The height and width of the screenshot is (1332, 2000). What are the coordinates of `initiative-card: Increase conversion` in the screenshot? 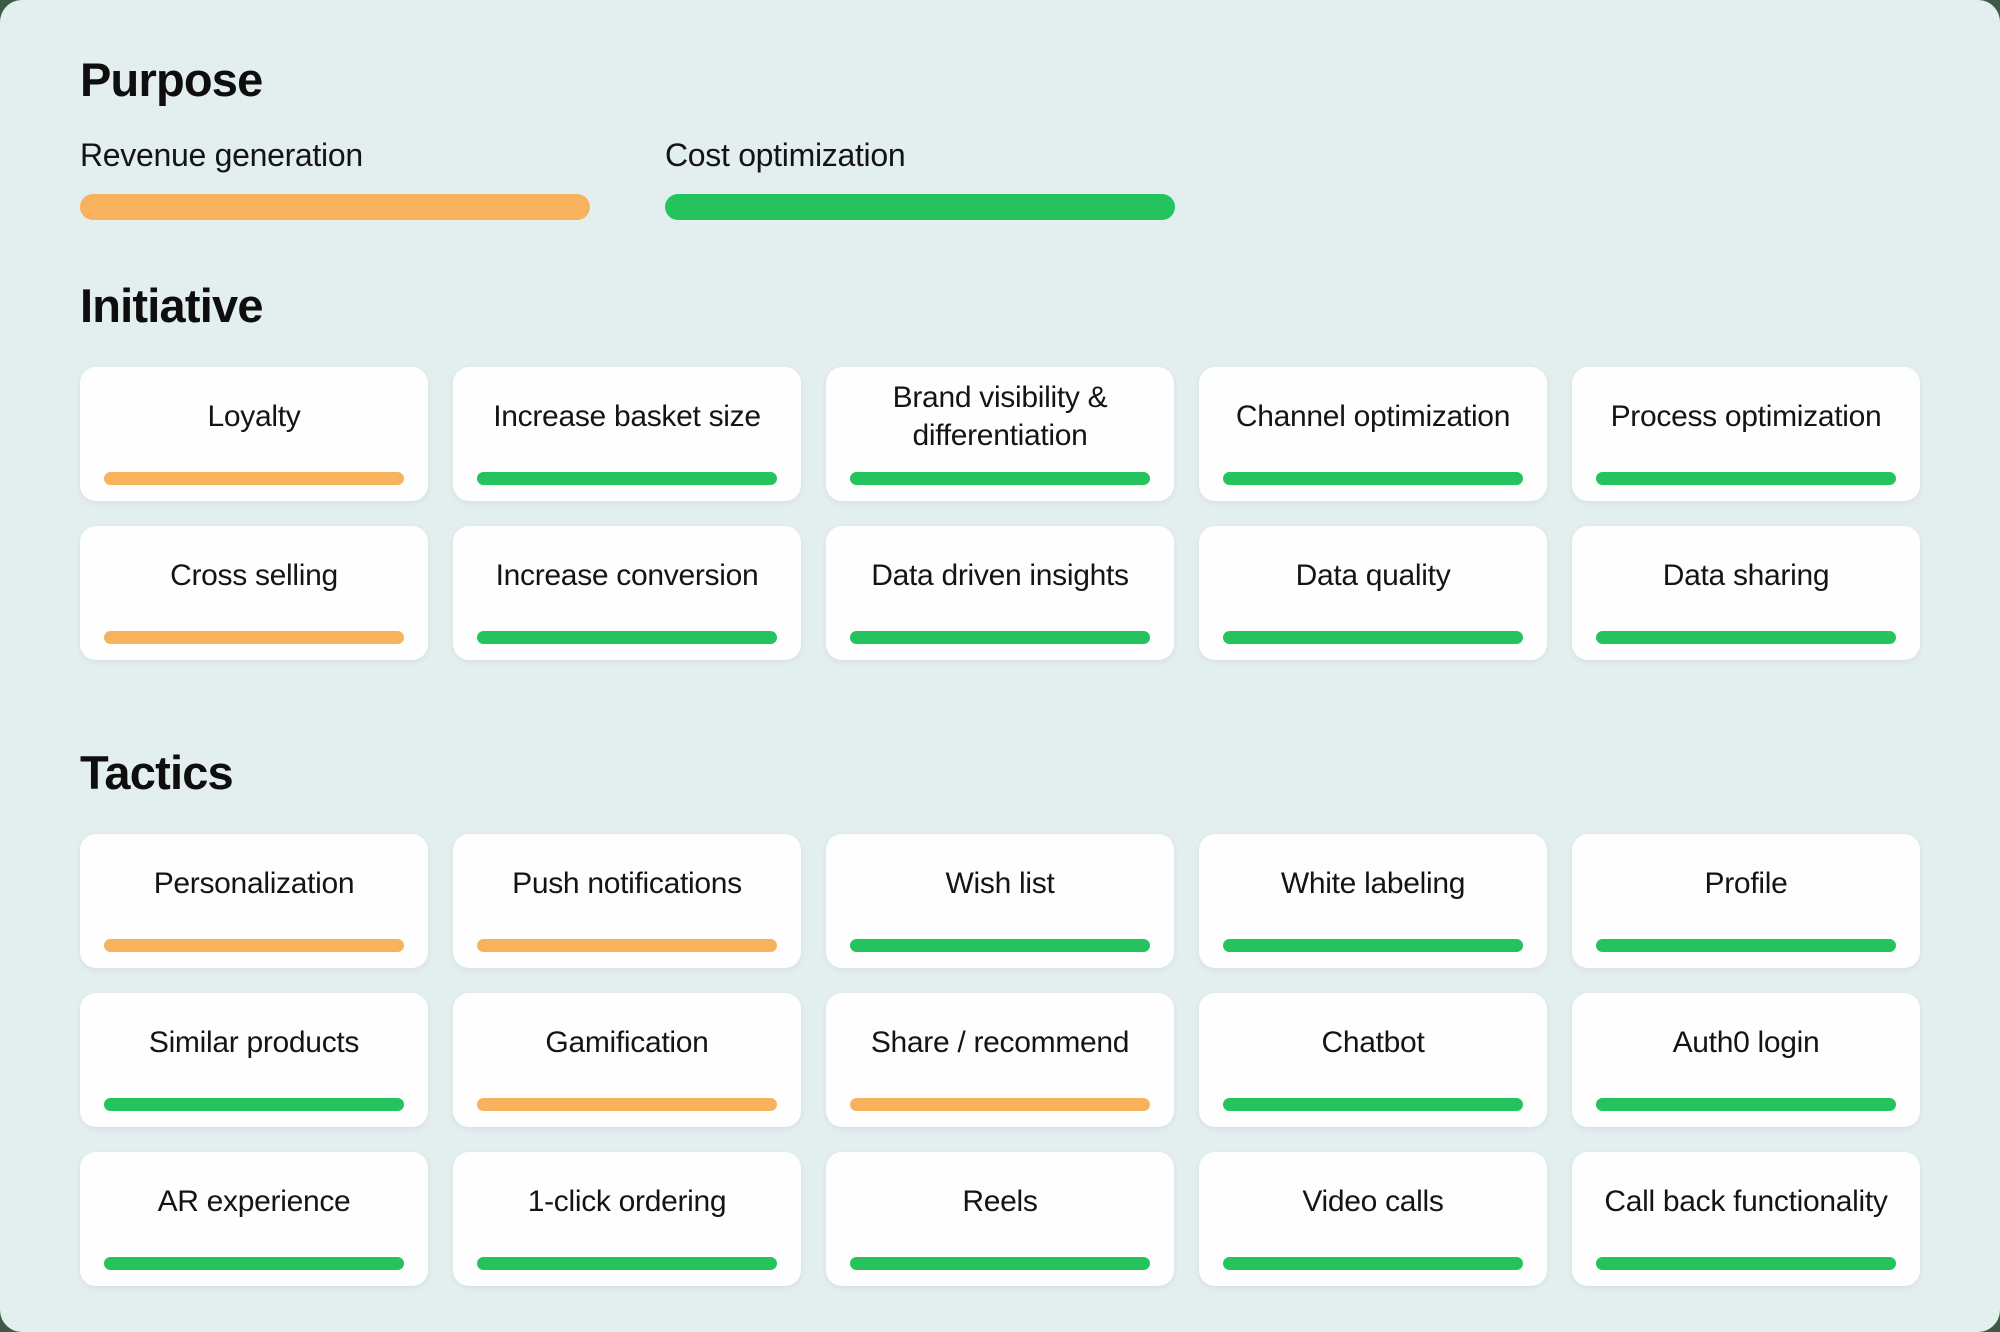 It's located at (627, 593).